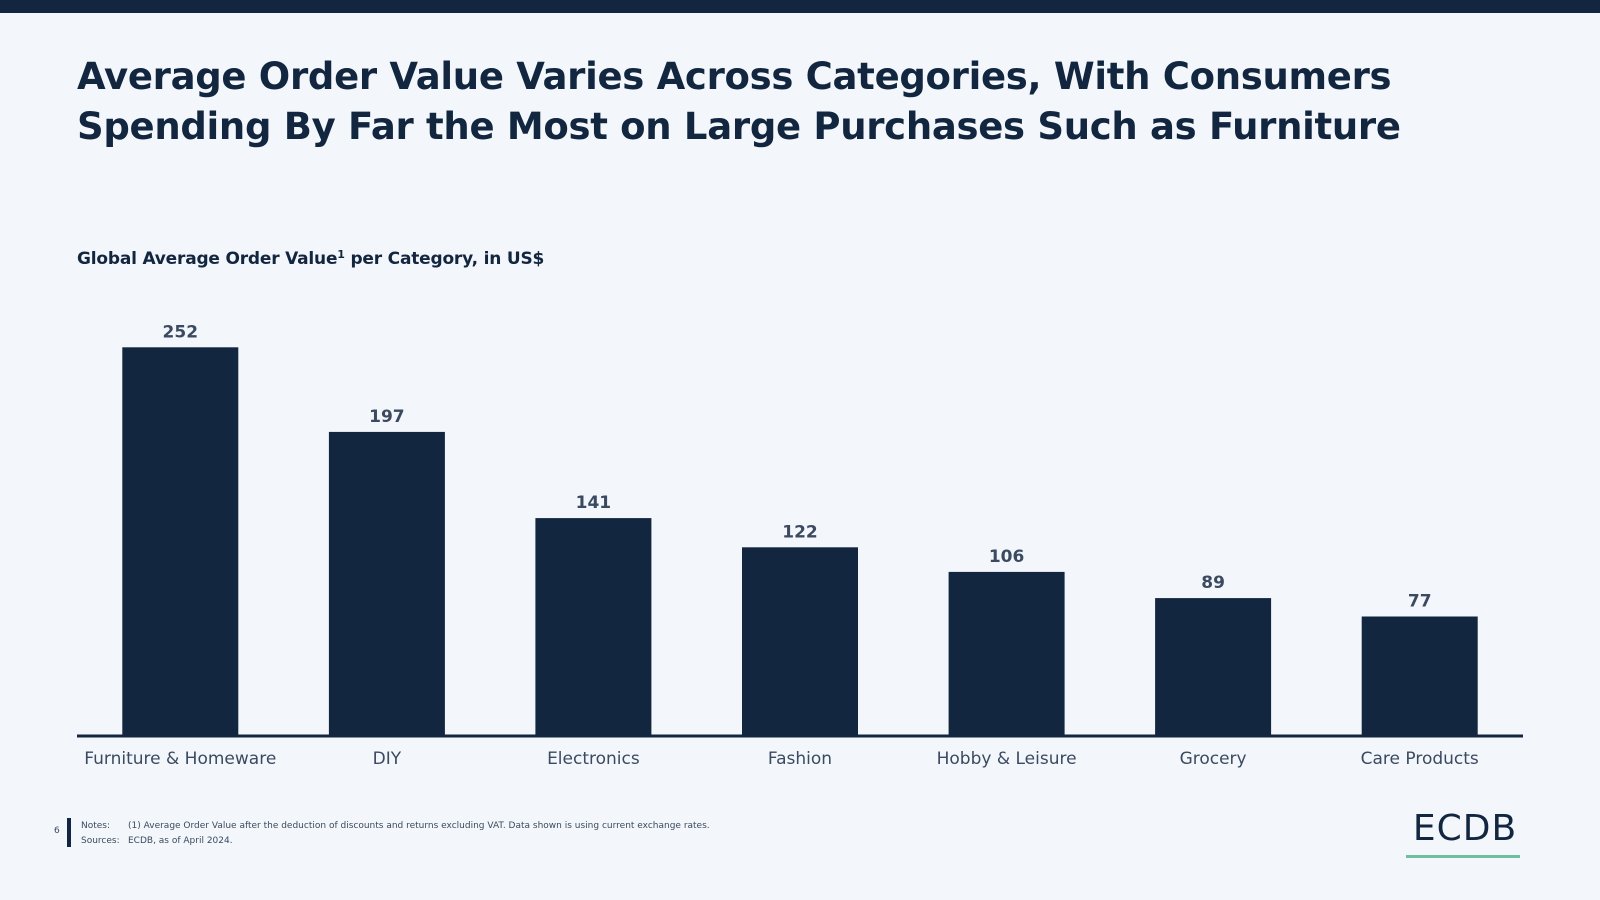  Describe the element at coordinates (387, 417) in the screenshot. I see `data-label-1: 197` at that location.